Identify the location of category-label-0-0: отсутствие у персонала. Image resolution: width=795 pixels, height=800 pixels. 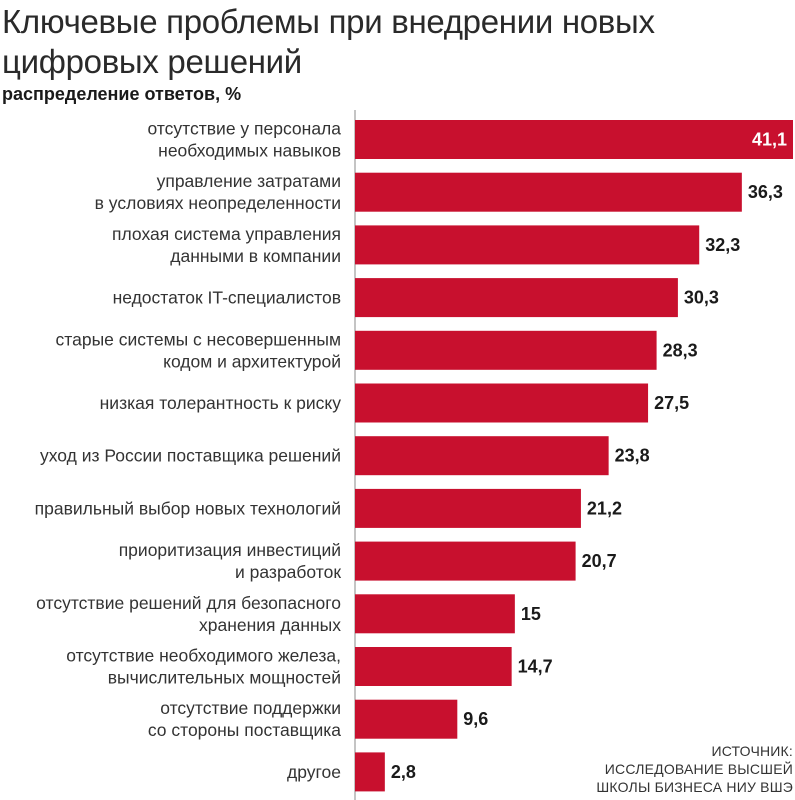
(245, 129).